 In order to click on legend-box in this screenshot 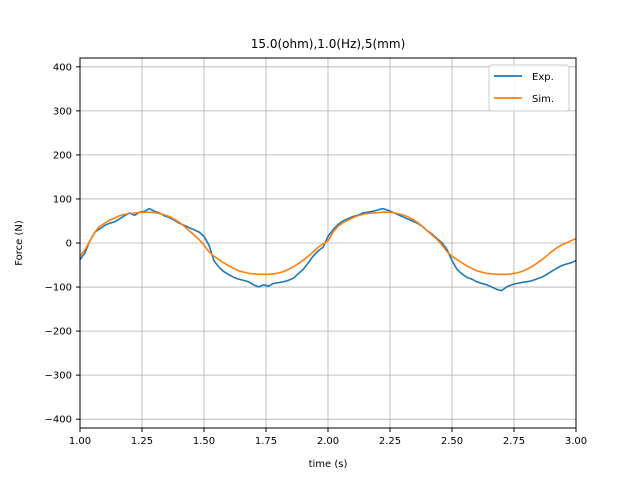, I will do `click(529, 88)`.